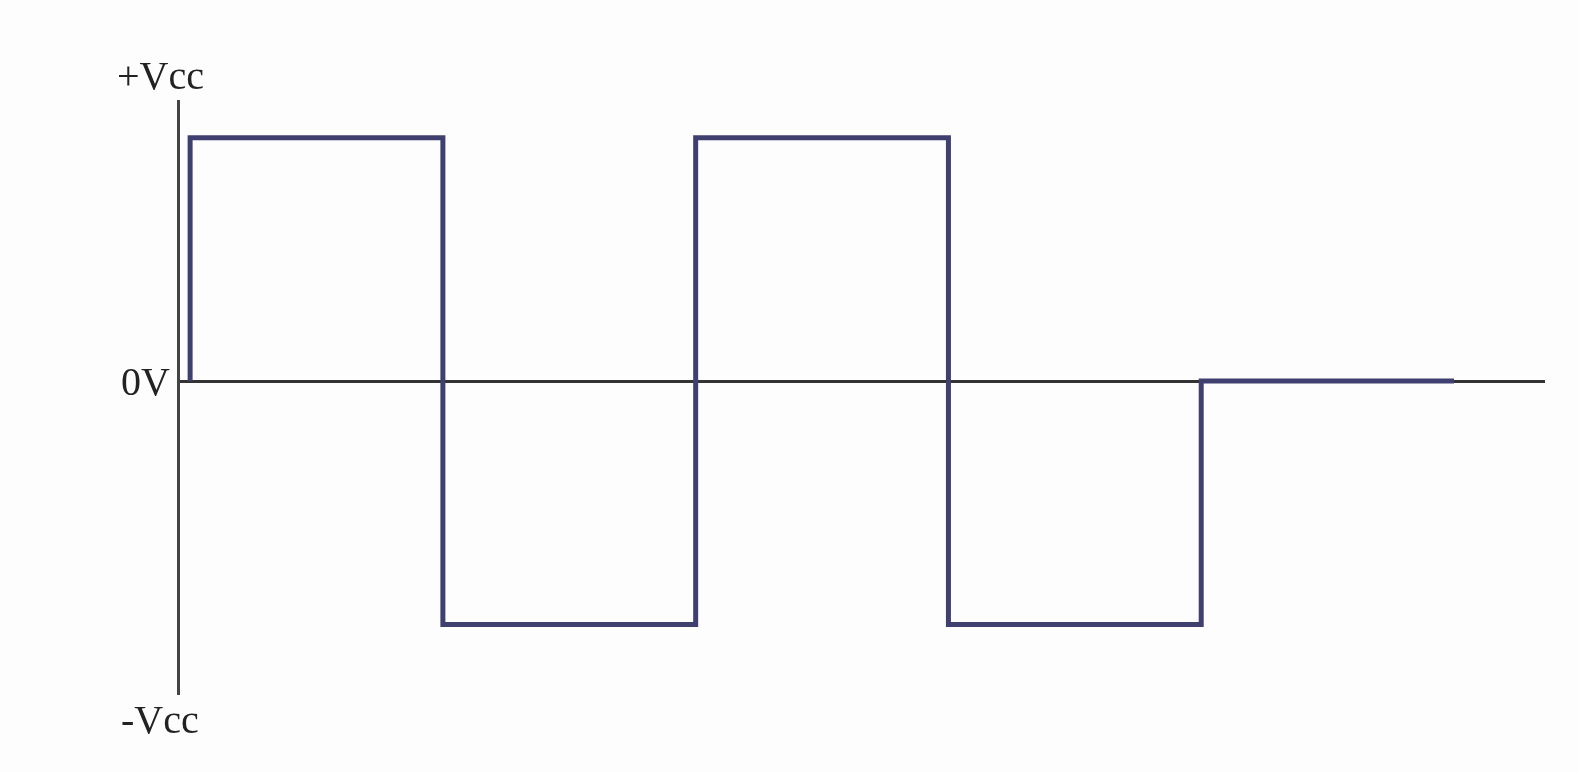 Image resolution: width=1579 pixels, height=772 pixels. Describe the element at coordinates (145, 381) in the screenshot. I see `text: 0V` at that location.